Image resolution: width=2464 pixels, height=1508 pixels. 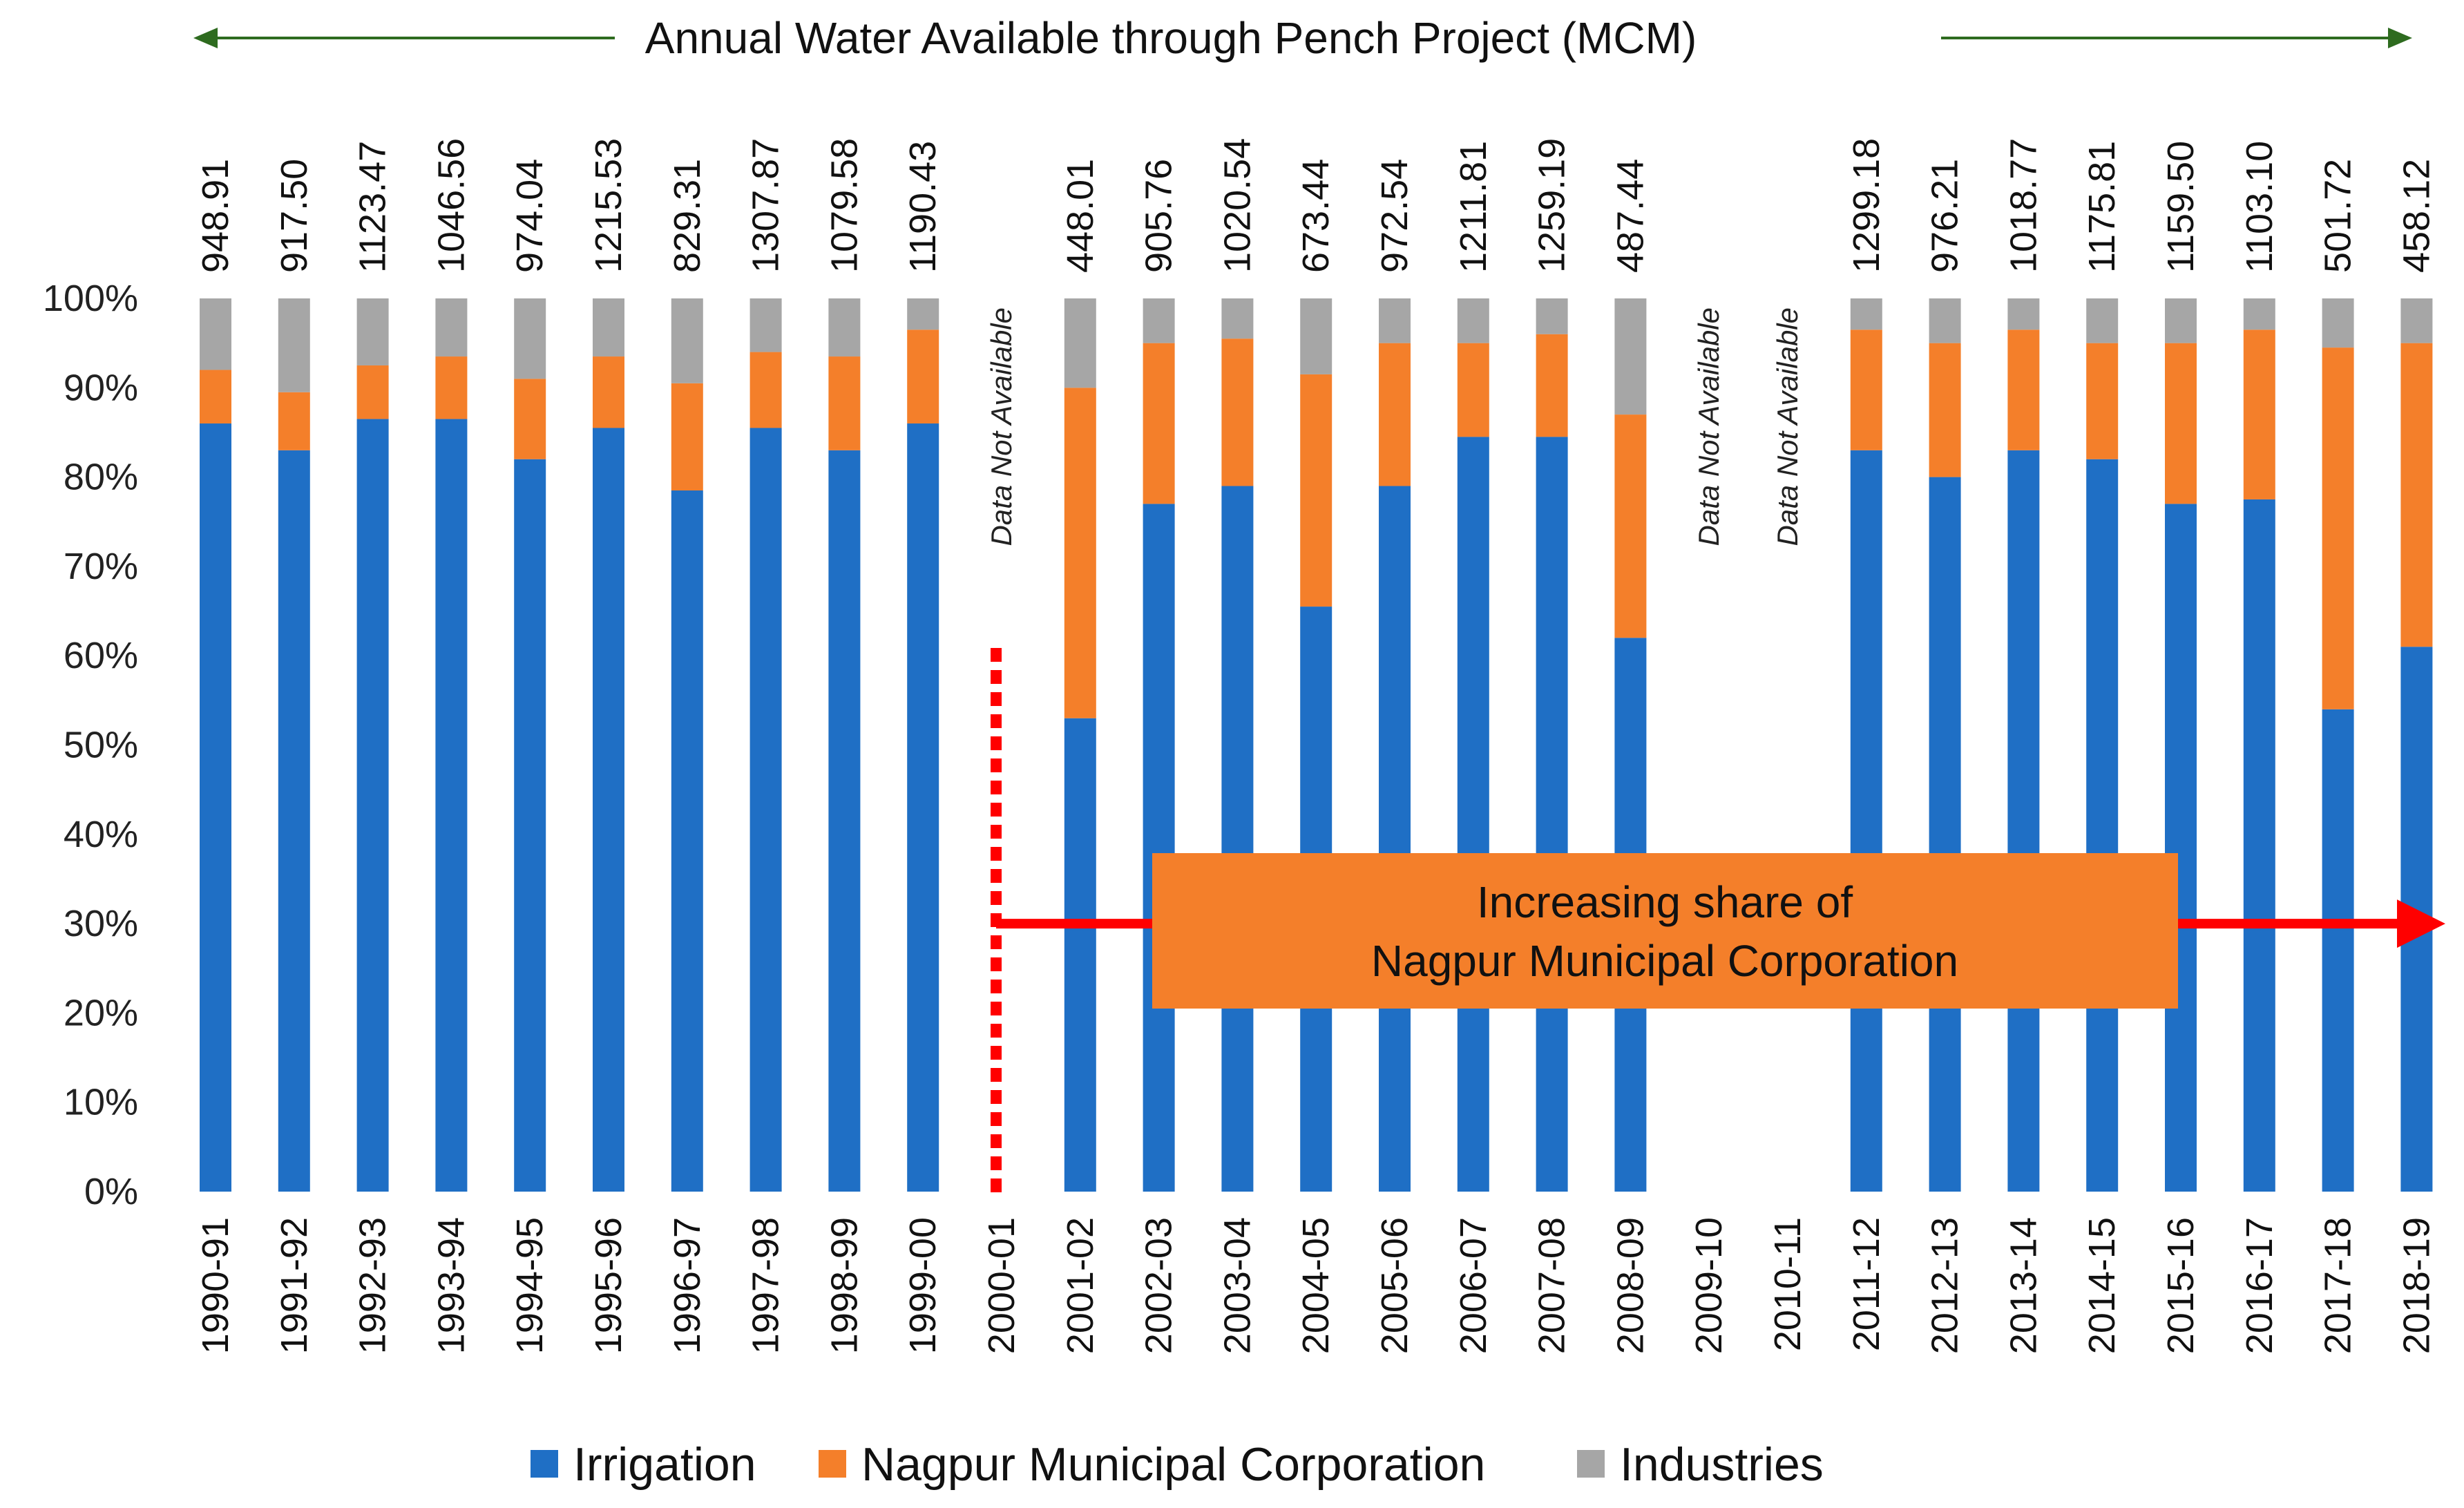 What do you see at coordinates (101, 388) in the screenshot?
I see `y-tick-label: 90%` at bounding box center [101, 388].